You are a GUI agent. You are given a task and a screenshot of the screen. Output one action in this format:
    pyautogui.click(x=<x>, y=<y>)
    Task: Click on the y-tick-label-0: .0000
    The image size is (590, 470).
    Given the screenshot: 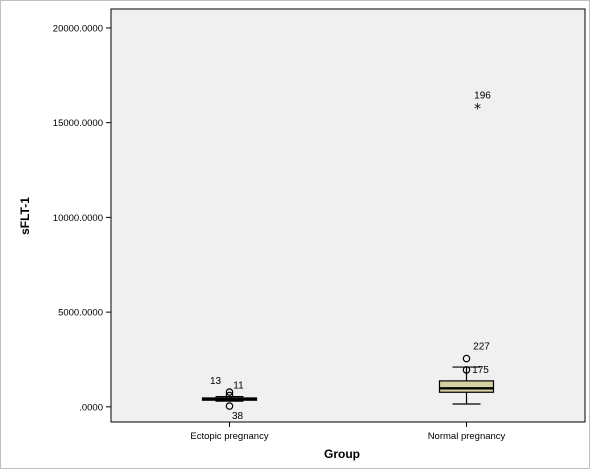 What is the action you would take?
    pyautogui.click(x=91, y=407)
    